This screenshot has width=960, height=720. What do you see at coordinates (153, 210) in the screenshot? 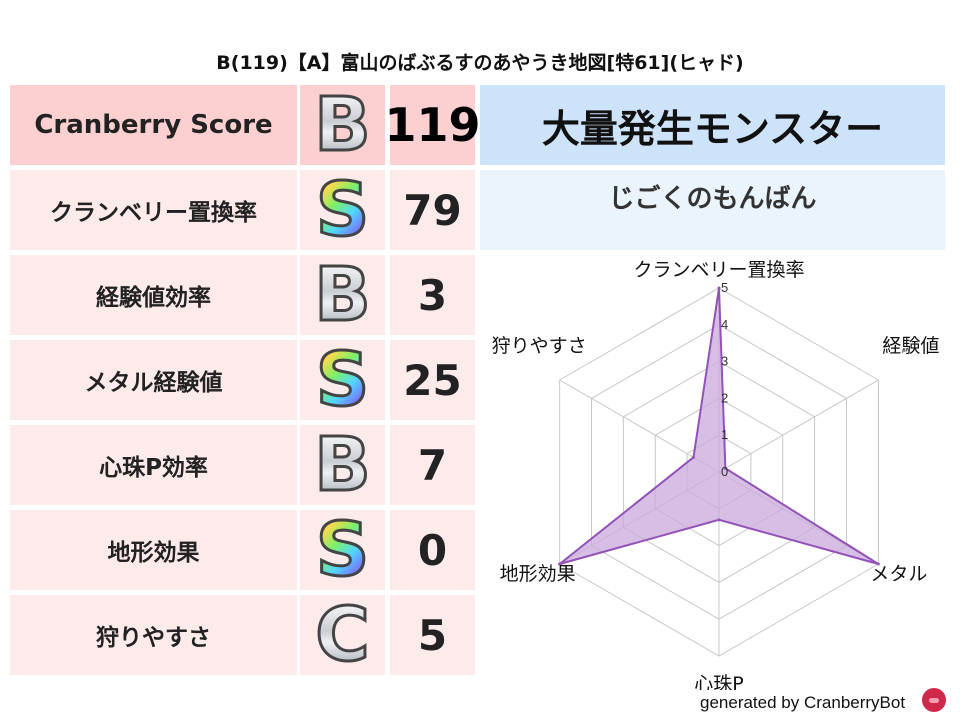
I see `row-label: クランベリー置換率` at bounding box center [153, 210].